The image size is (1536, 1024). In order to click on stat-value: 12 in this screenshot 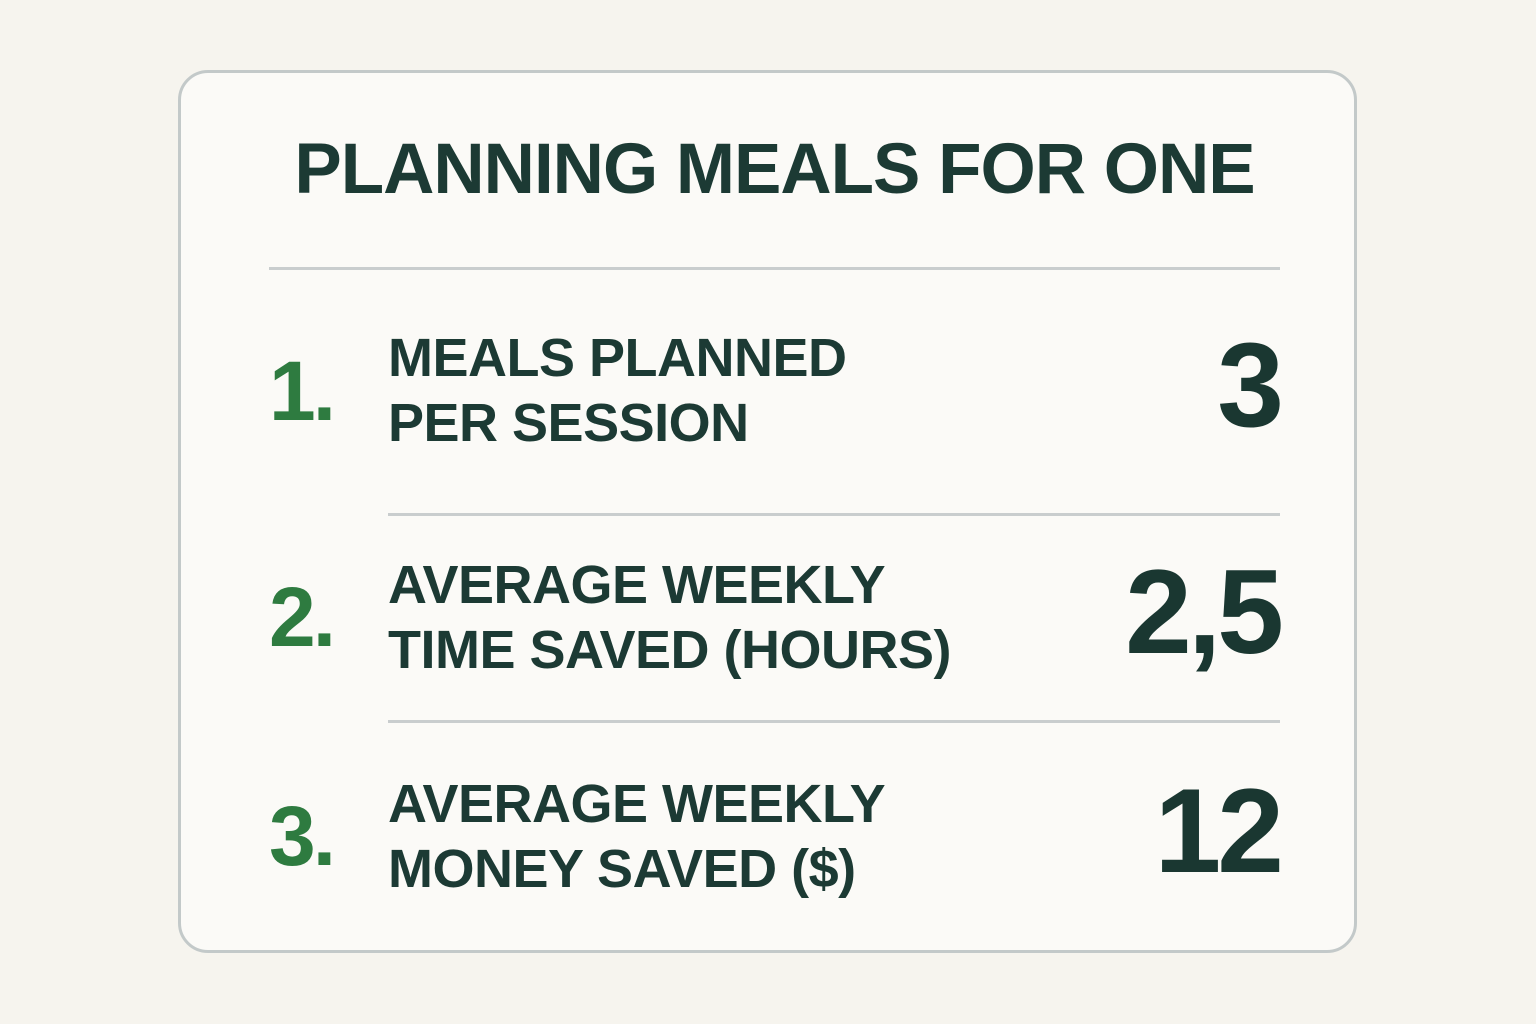, I will do `click(1219, 830)`.